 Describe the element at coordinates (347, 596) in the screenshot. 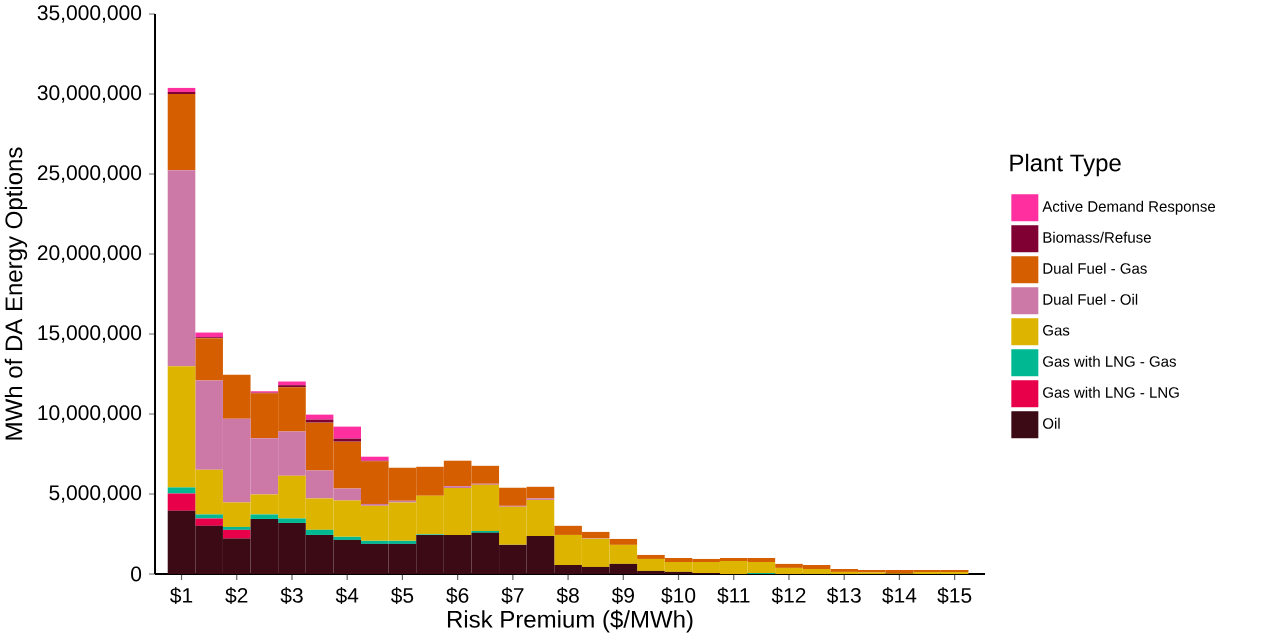

I see `x-tick-label: $4` at that location.